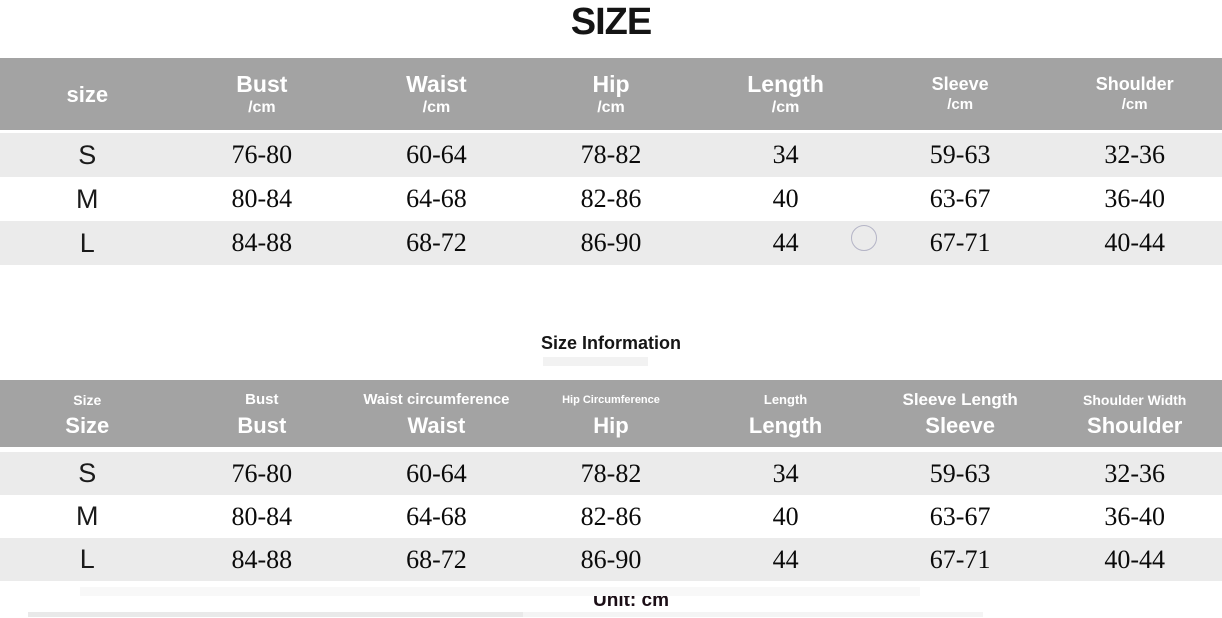 This screenshot has height=618, width=1222. I want to click on header-large-label: Hip, so click(611, 425).